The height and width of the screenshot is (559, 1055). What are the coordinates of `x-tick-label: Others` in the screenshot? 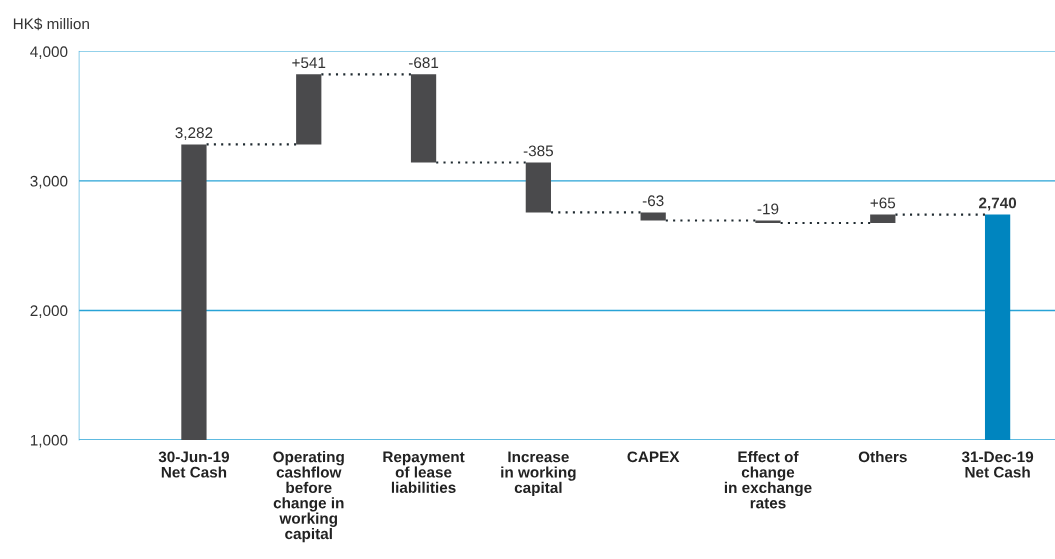 It's located at (882, 457).